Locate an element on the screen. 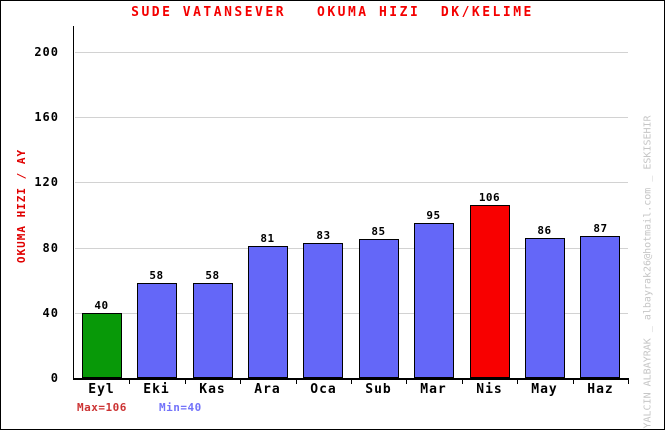  bar-value-label: 86 is located at coordinates (544, 230).